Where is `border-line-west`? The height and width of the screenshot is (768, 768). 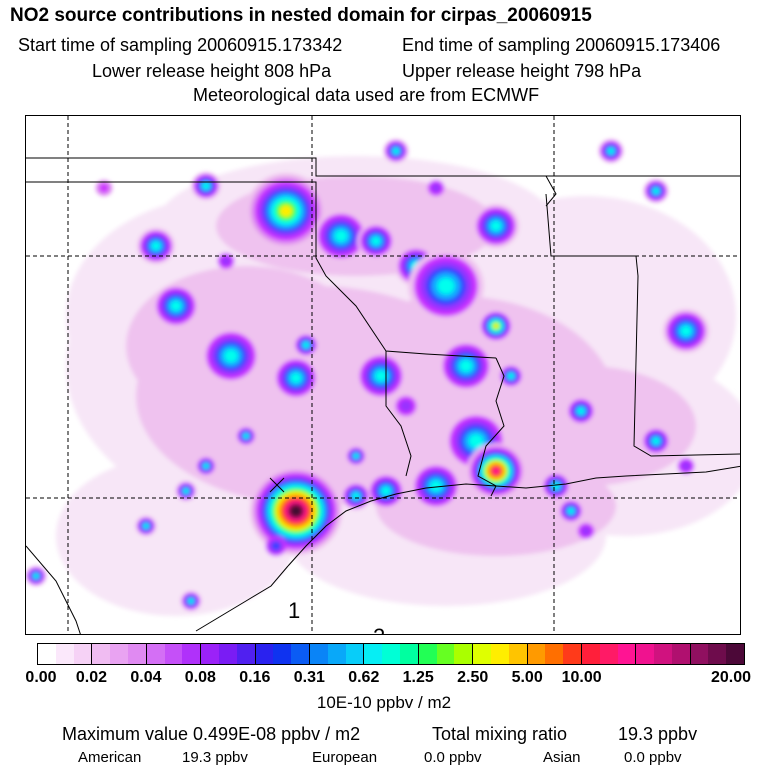
border-line-west is located at coordinates (53, 589).